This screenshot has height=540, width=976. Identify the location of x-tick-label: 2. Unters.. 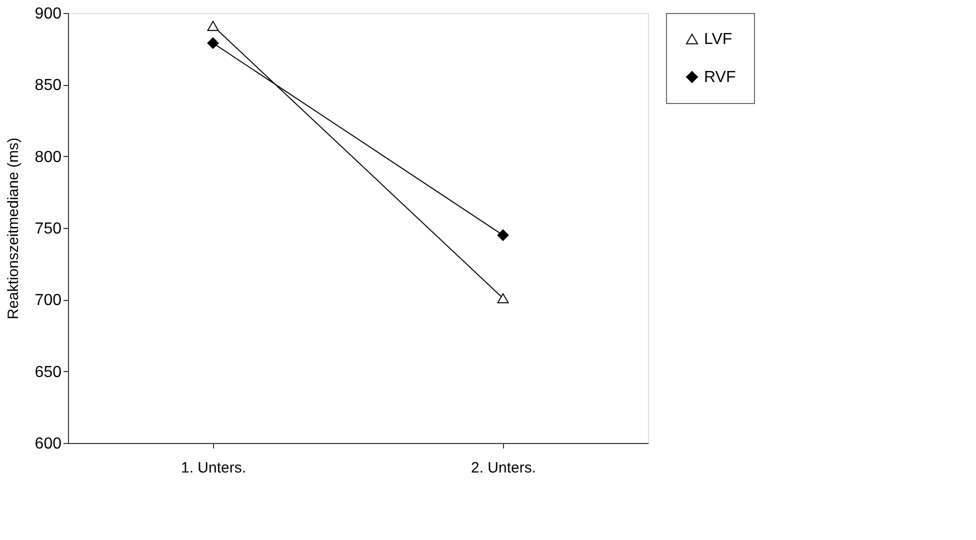
(503, 468).